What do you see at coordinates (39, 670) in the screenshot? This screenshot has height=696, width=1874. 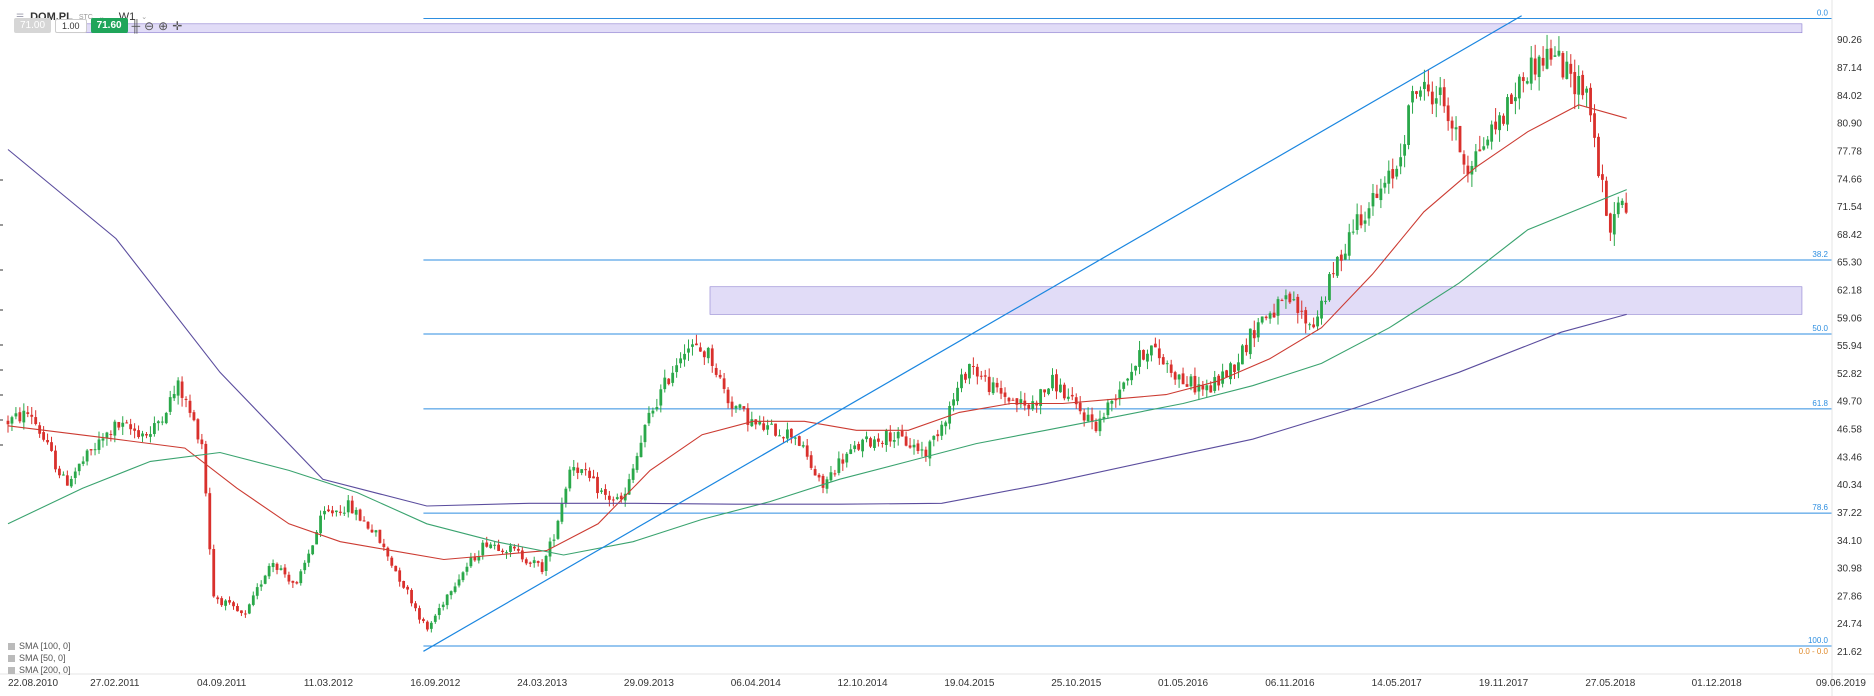 I see `legend-item: SMA [200, 0]` at bounding box center [39, 670].